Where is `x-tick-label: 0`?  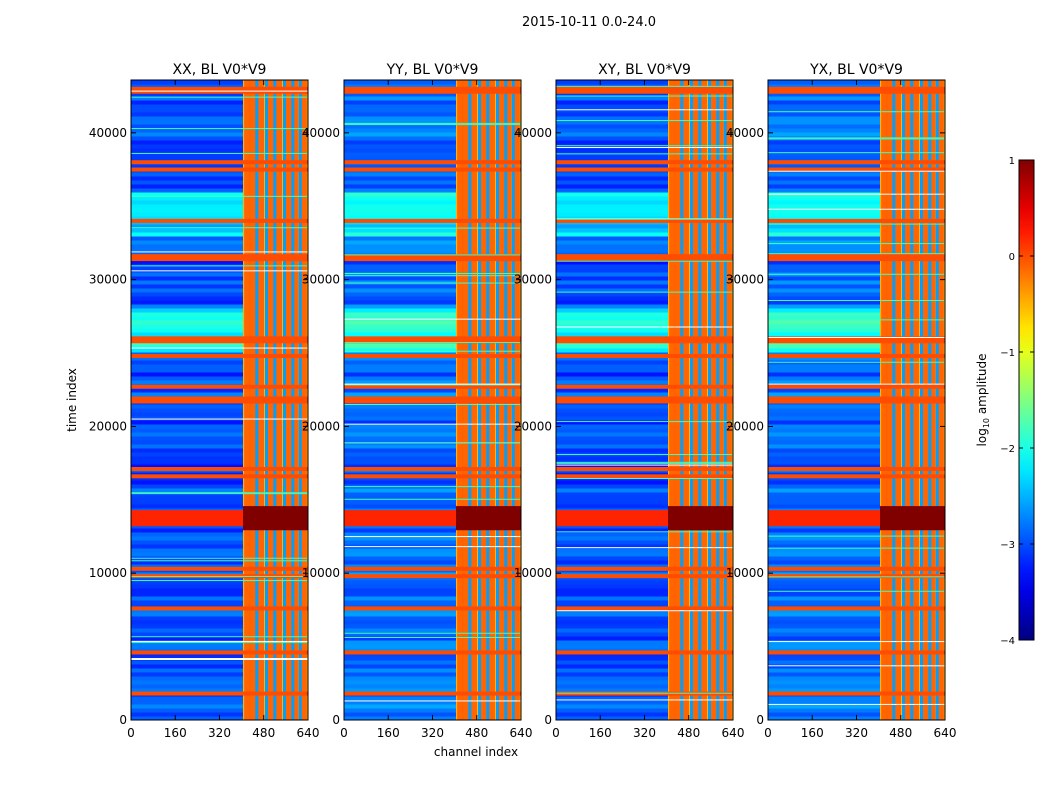
x-tick-label: 0 is located at coordinates (344, 733).